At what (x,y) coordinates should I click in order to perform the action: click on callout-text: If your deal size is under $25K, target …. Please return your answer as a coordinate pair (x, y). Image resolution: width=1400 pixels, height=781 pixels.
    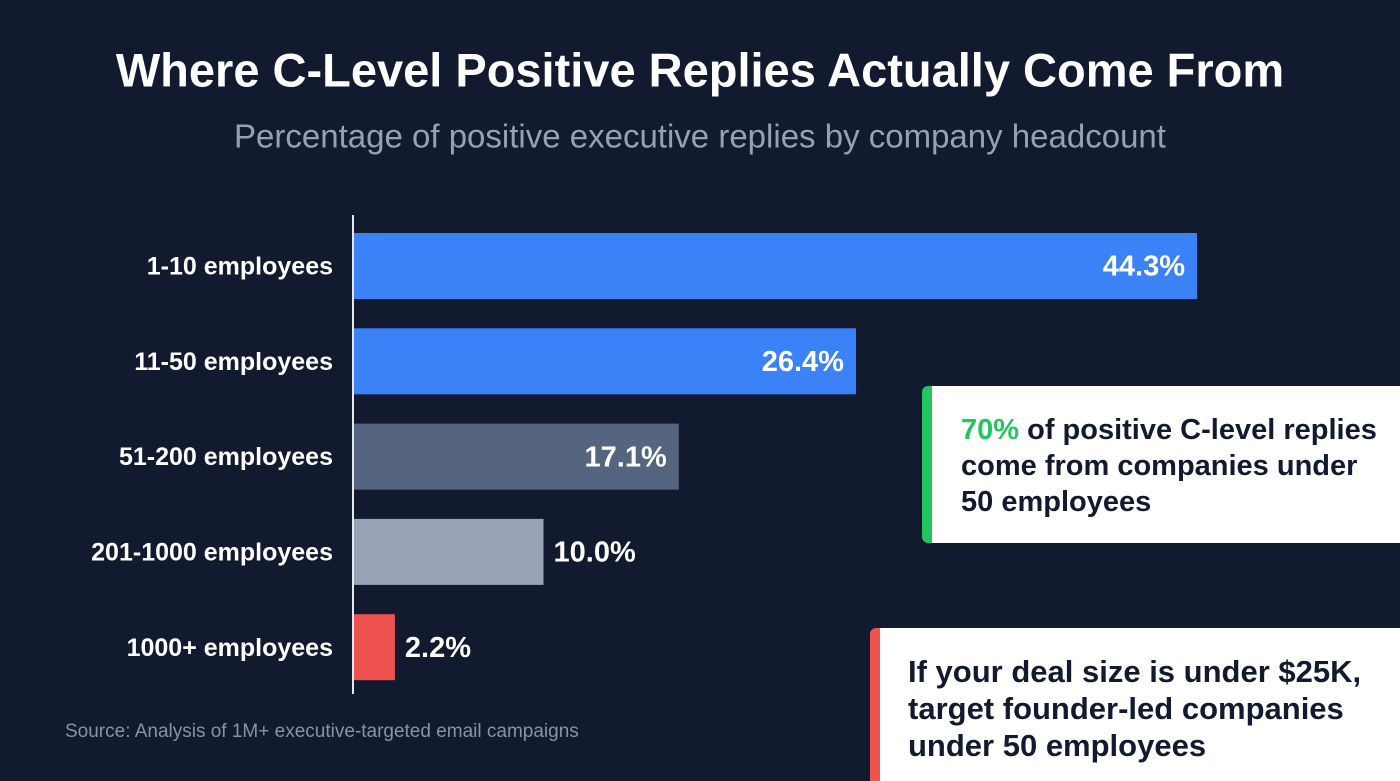
    Looking at the image, I should click on (1135, 708).